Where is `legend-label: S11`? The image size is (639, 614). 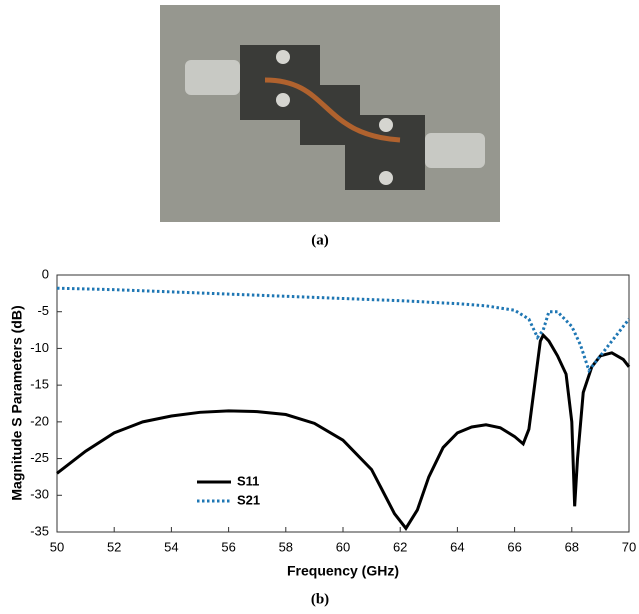
legend-label: S11 is located at coordinates (248, 480).